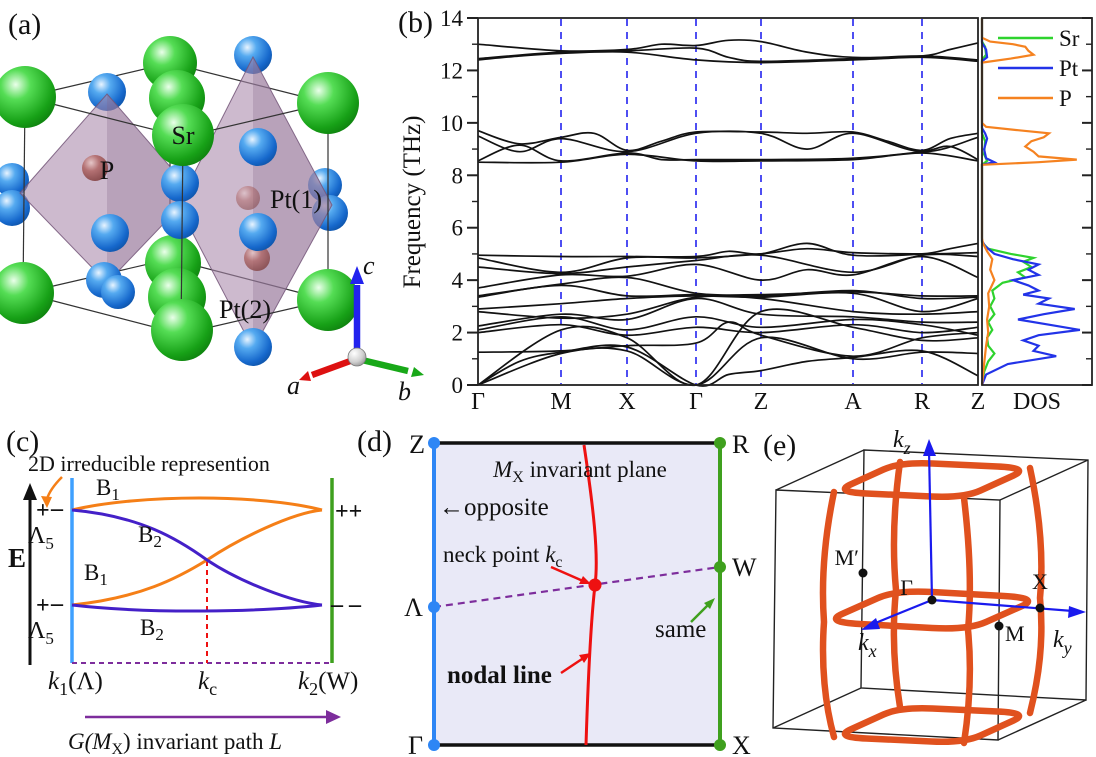 The width and height of the screenshot is (1096, 757). I want to click on neck-arrowhead-icon, so click(585, 580).